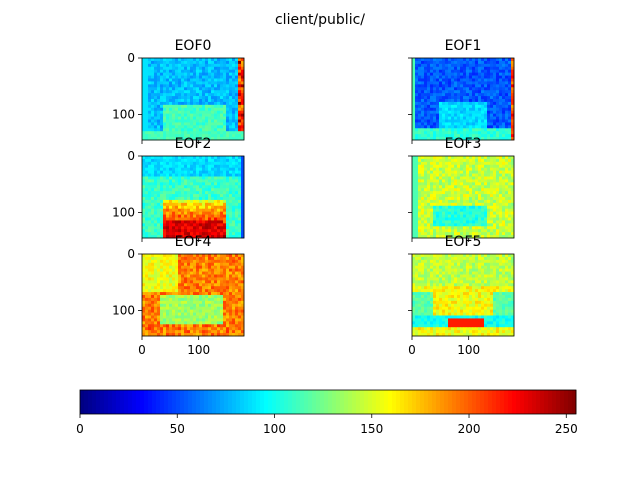 This screenshot has width=640, height=480. I want to click on panel-title: EOF2, so click(193, 144).